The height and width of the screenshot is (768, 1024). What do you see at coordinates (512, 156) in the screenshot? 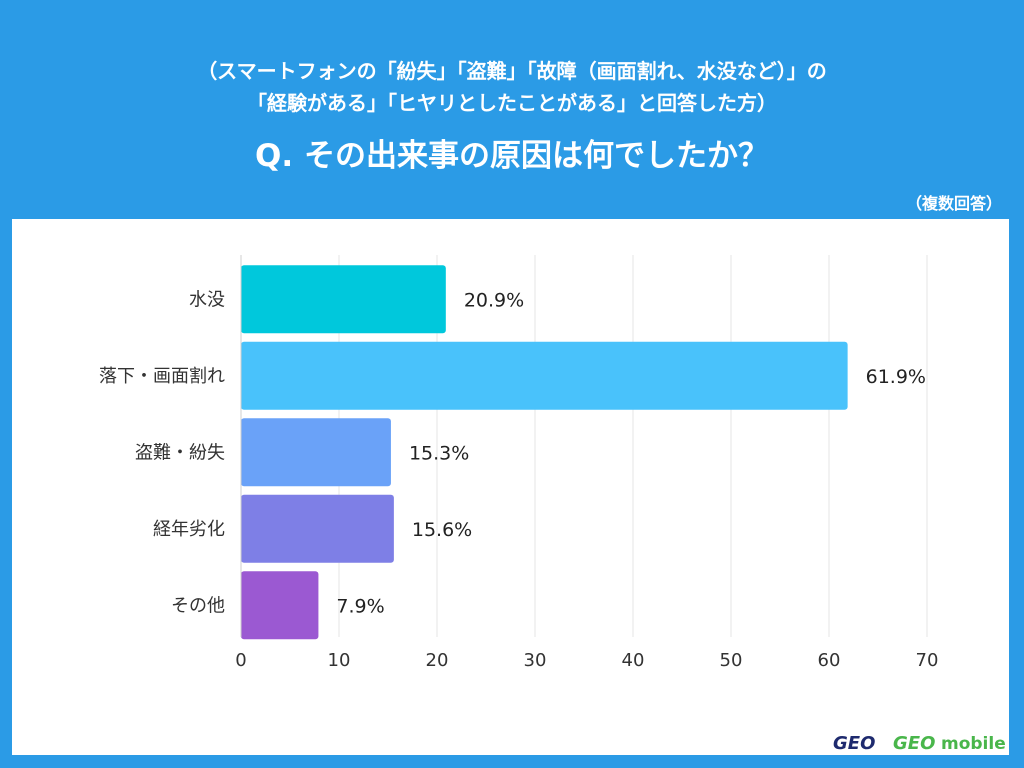
I see `question-title: Q. その出来事の原因は何でしたか？` at bounding box center [512, 156].